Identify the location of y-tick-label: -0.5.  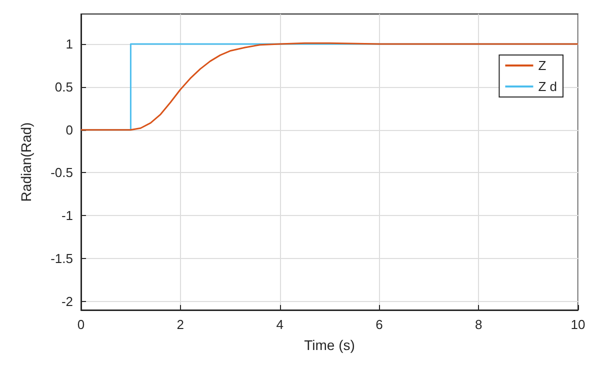
(61, 172).